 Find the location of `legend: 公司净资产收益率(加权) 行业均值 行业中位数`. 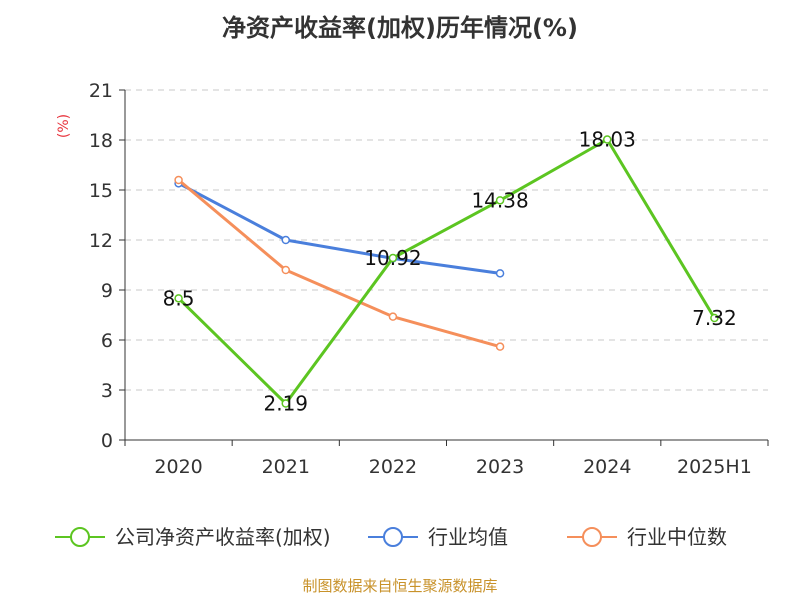

legend: 公司净资产收益率(加权) 行业均值 行业中位数 is located at coordinates (391, 537).